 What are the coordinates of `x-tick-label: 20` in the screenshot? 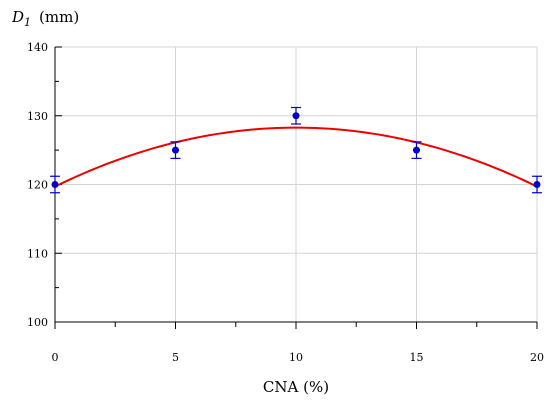 It's located at (537, 357).